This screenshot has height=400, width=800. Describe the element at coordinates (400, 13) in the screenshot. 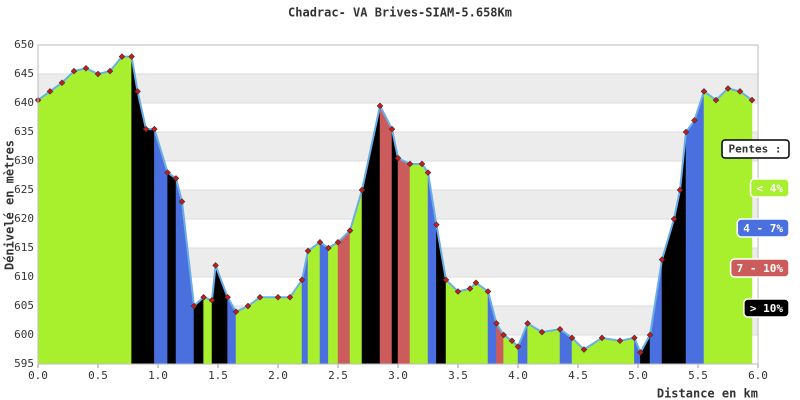

I see `chart-title: Chadrac- VA Brives-SIAM-5.658Km` at that location.